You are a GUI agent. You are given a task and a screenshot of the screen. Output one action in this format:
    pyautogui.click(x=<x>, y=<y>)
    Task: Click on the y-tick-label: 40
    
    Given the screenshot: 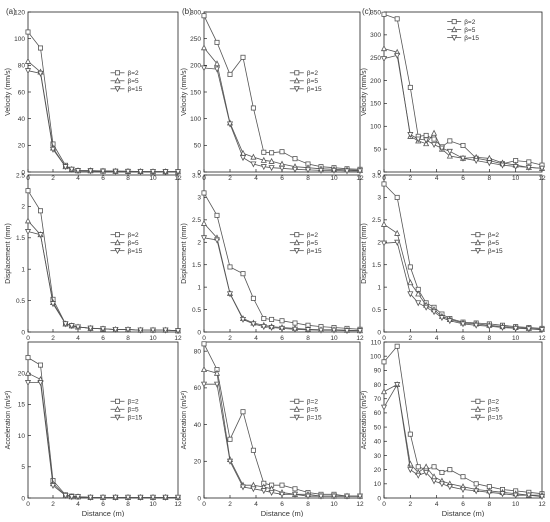 What is the action you would take?
    pyautogui.click(x=378, y=442)
    